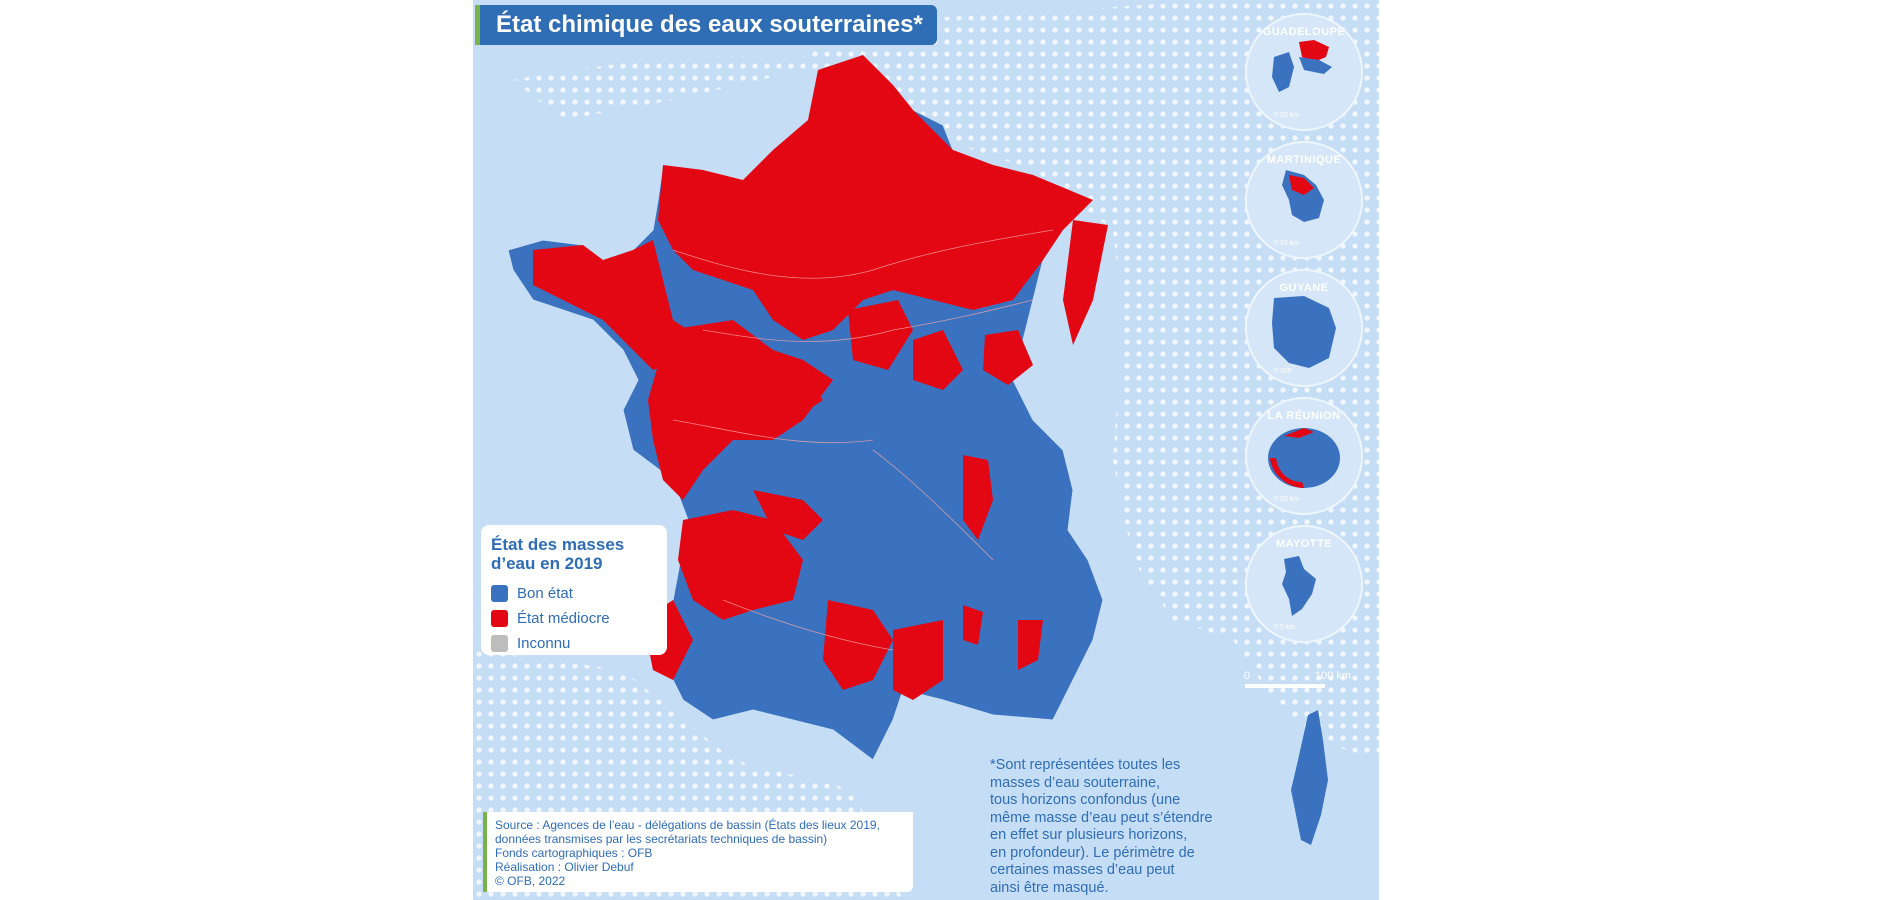 Image resolution: width=1878 pixels, height=900 pixels. Describe the element at coordinates (1101, 817) in the screenshot. I see `footnote-line: même masse d’eau peut s’étendre` at that location.